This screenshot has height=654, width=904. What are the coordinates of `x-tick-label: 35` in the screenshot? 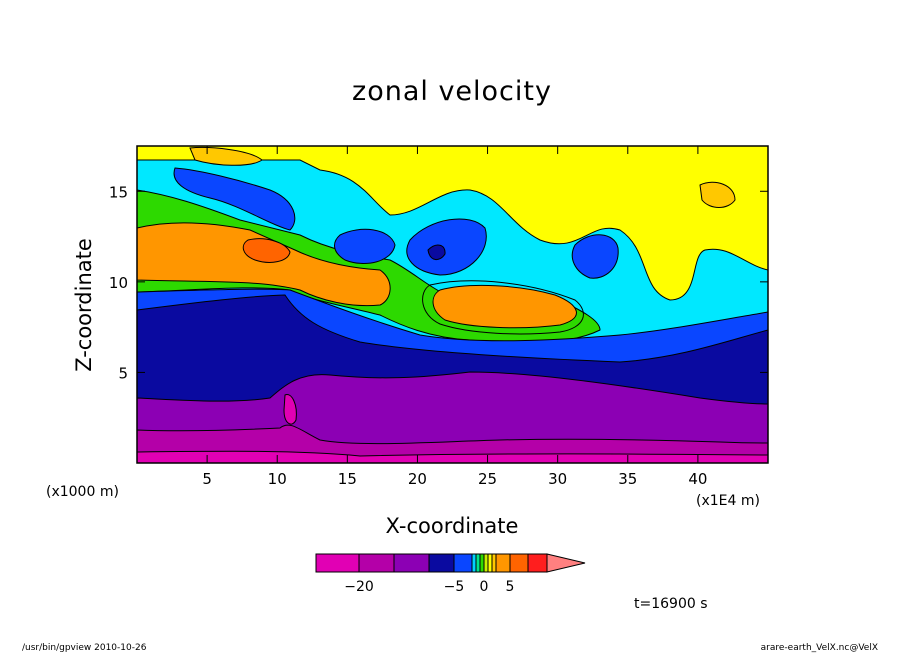 It's located at (627, 479).